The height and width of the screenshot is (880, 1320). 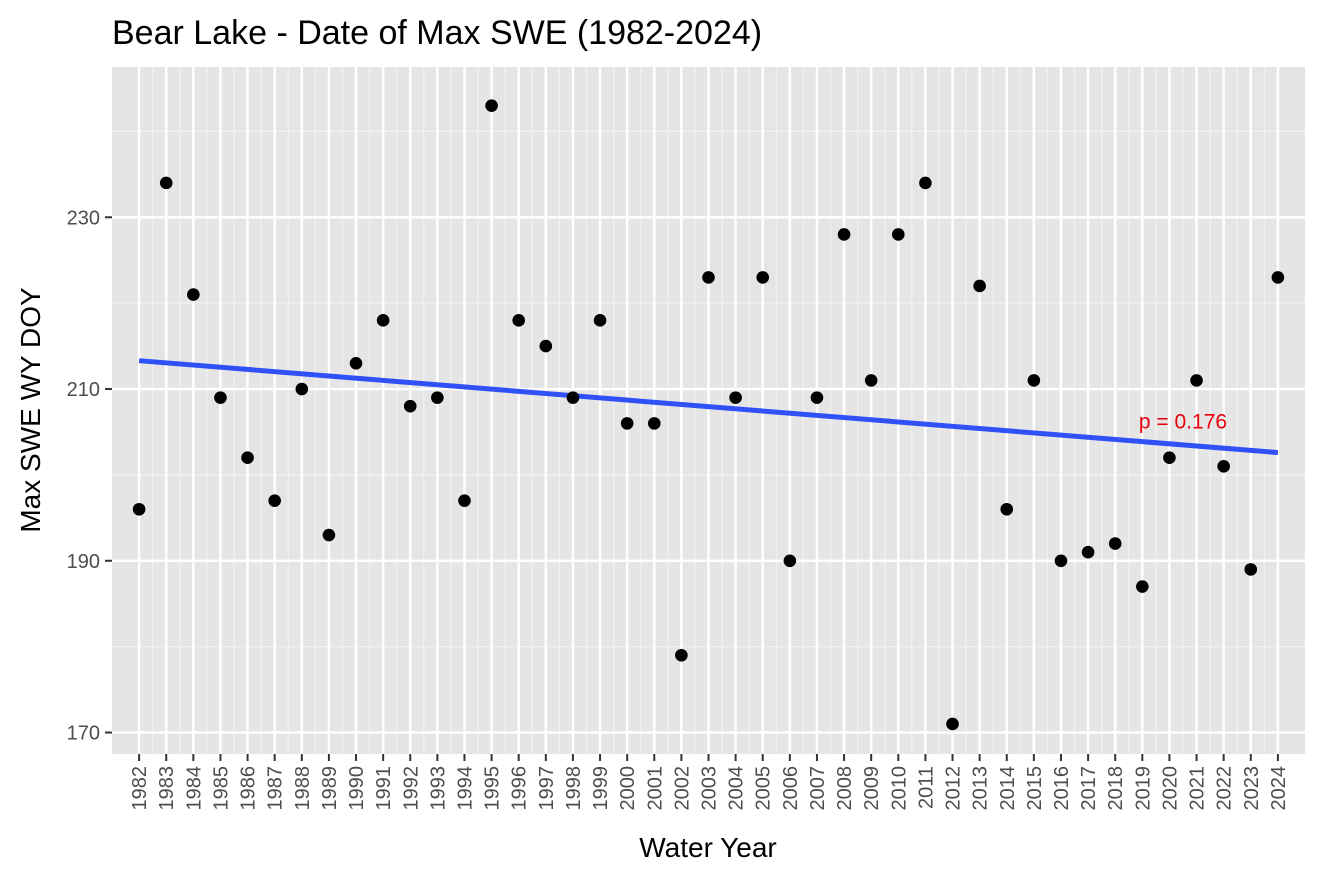 I want to click on x-tick-label: 2021, so click(x=1198, y=788).